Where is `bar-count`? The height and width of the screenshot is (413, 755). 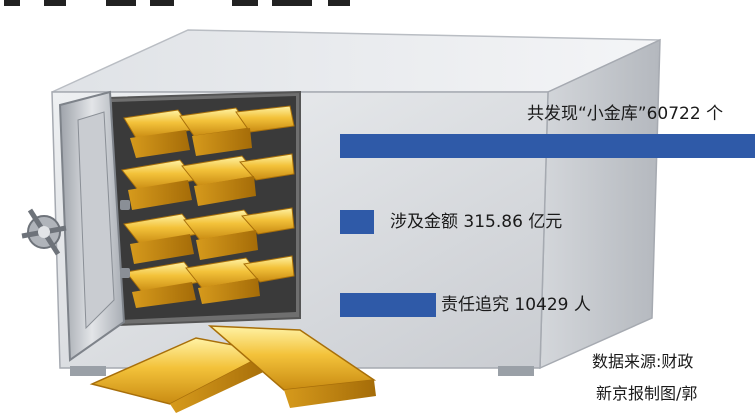
bar-count is located at coordinates (547, 146).